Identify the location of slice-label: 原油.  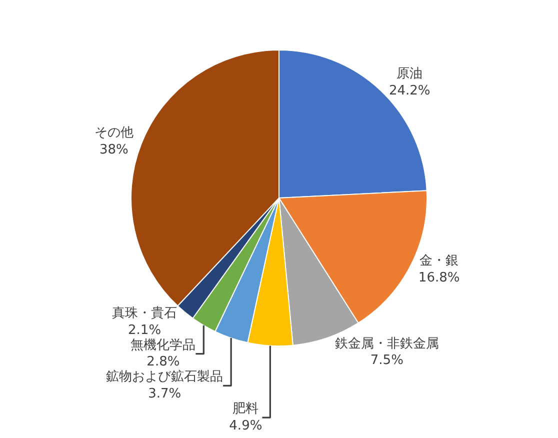
(409, 74).